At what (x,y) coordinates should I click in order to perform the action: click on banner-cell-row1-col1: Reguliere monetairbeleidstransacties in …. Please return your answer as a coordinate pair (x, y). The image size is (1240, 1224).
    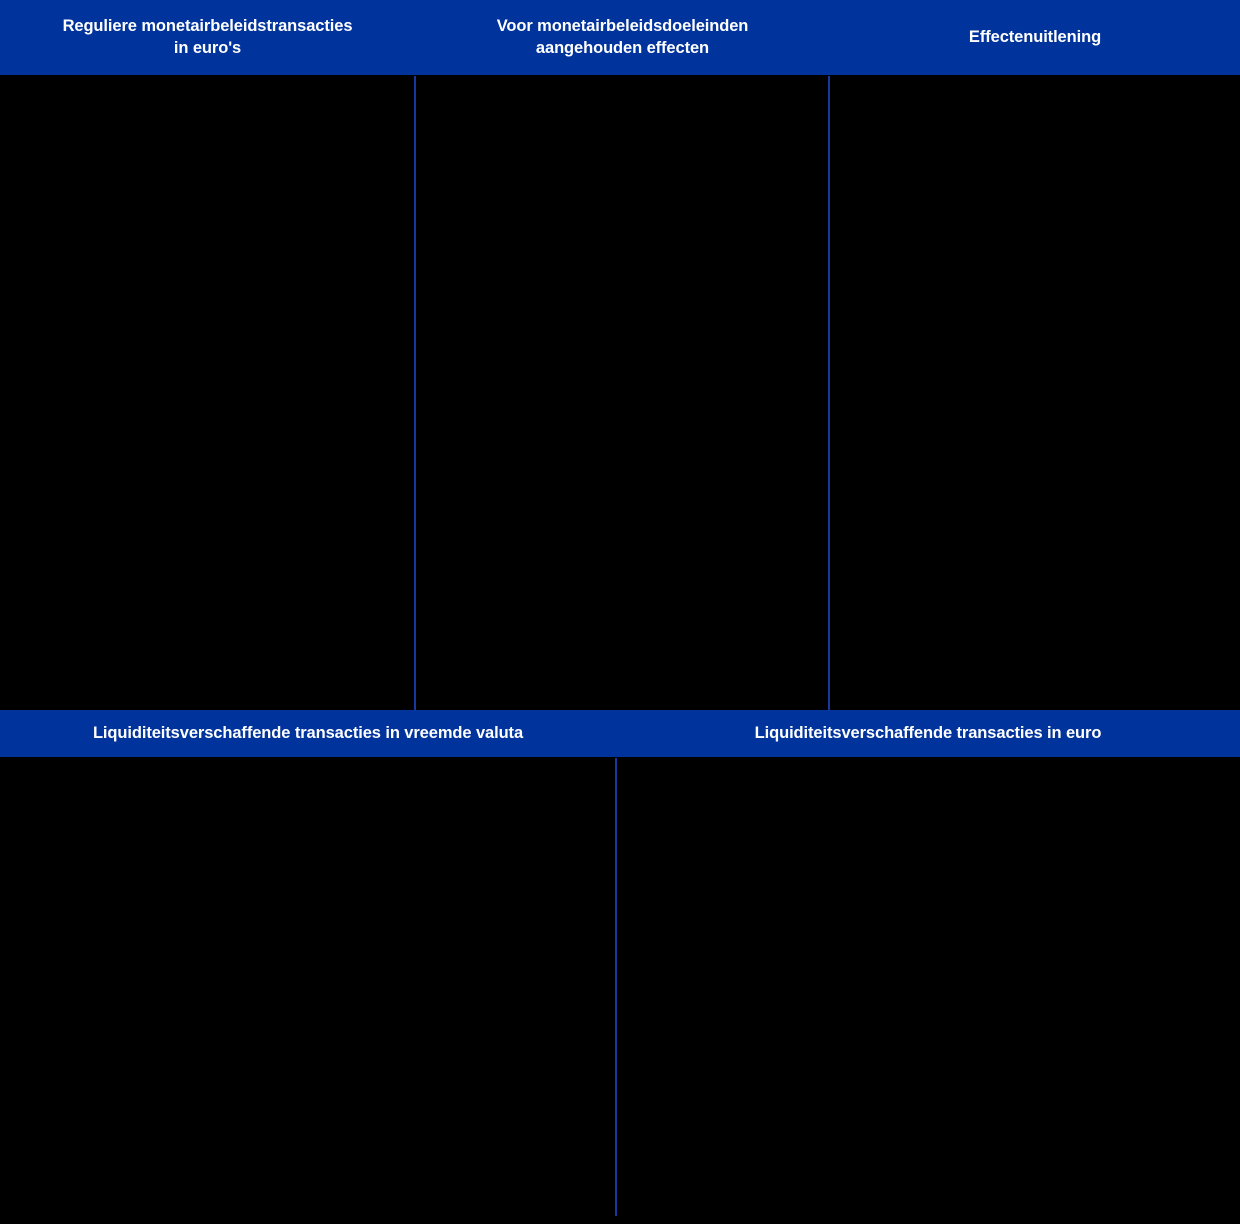
    Looking at the image, I should click on (207, 37).